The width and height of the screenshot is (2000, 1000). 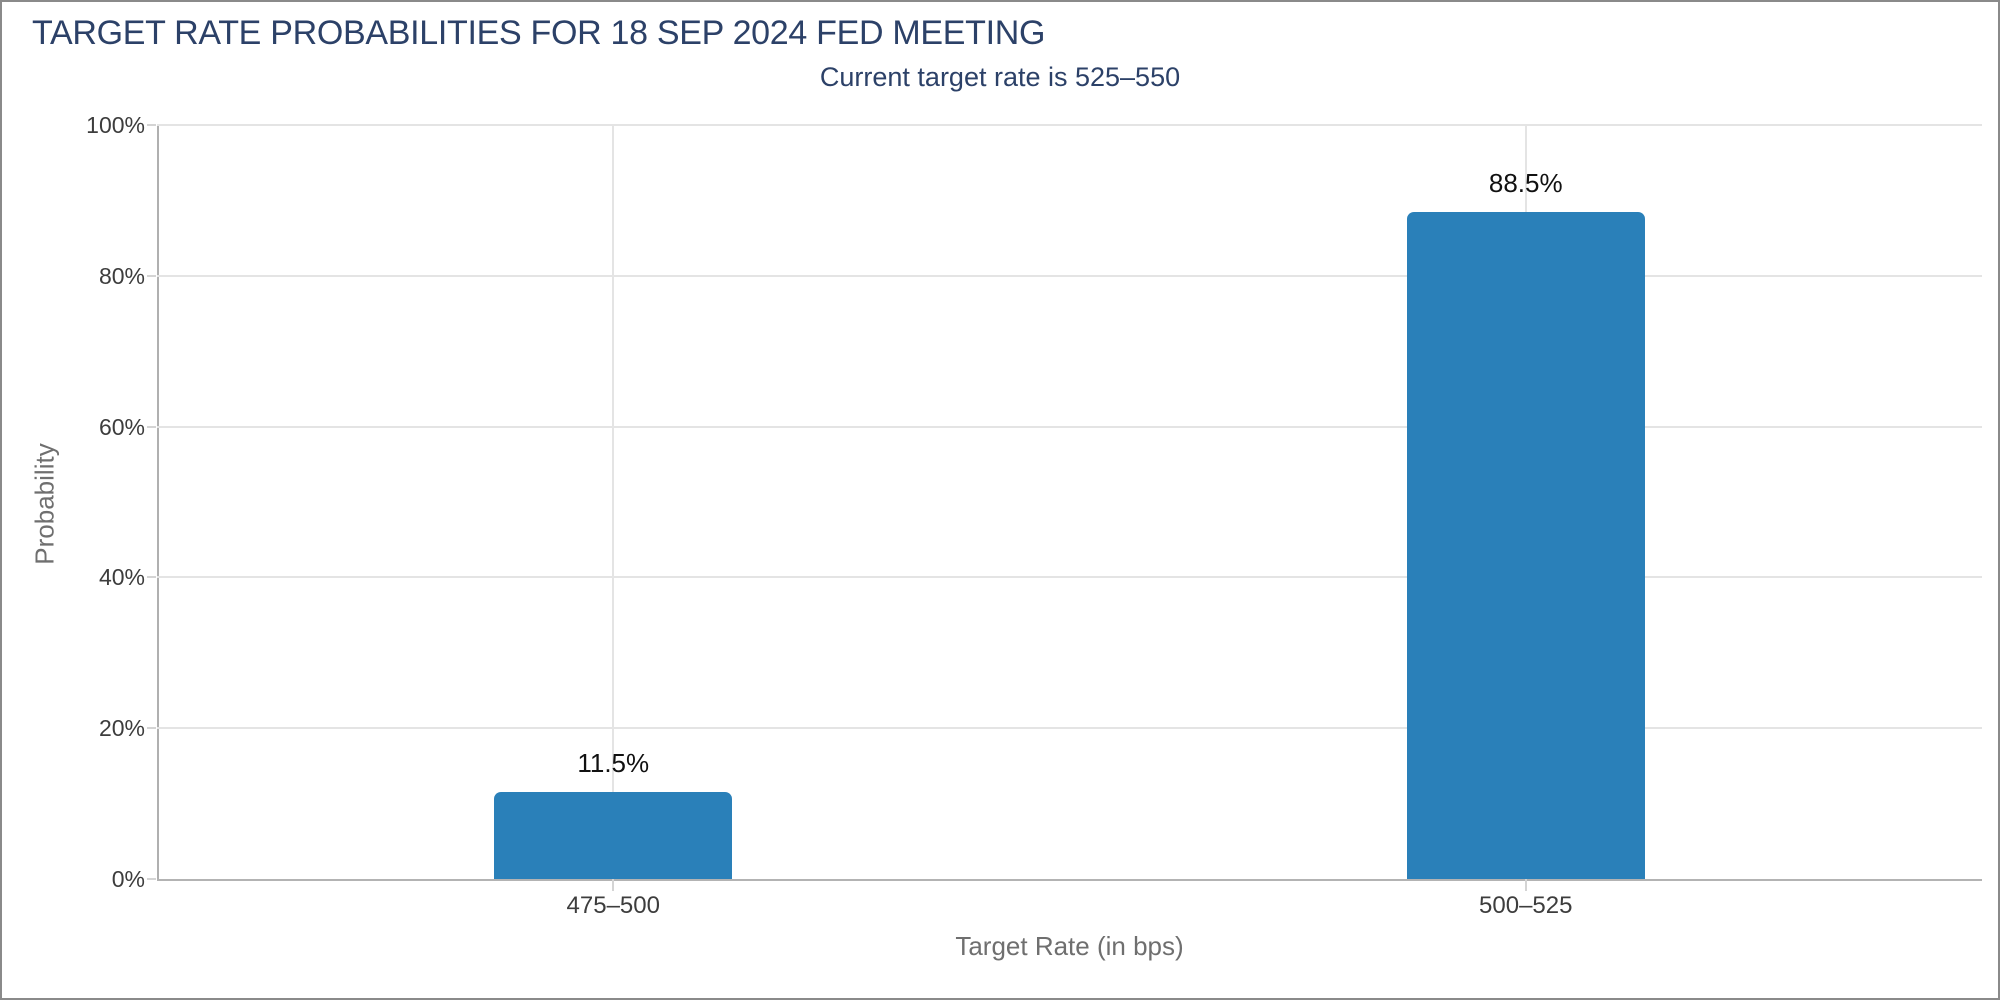 I want to click on y-tick-label: 100%, so click(x=115, y=125).